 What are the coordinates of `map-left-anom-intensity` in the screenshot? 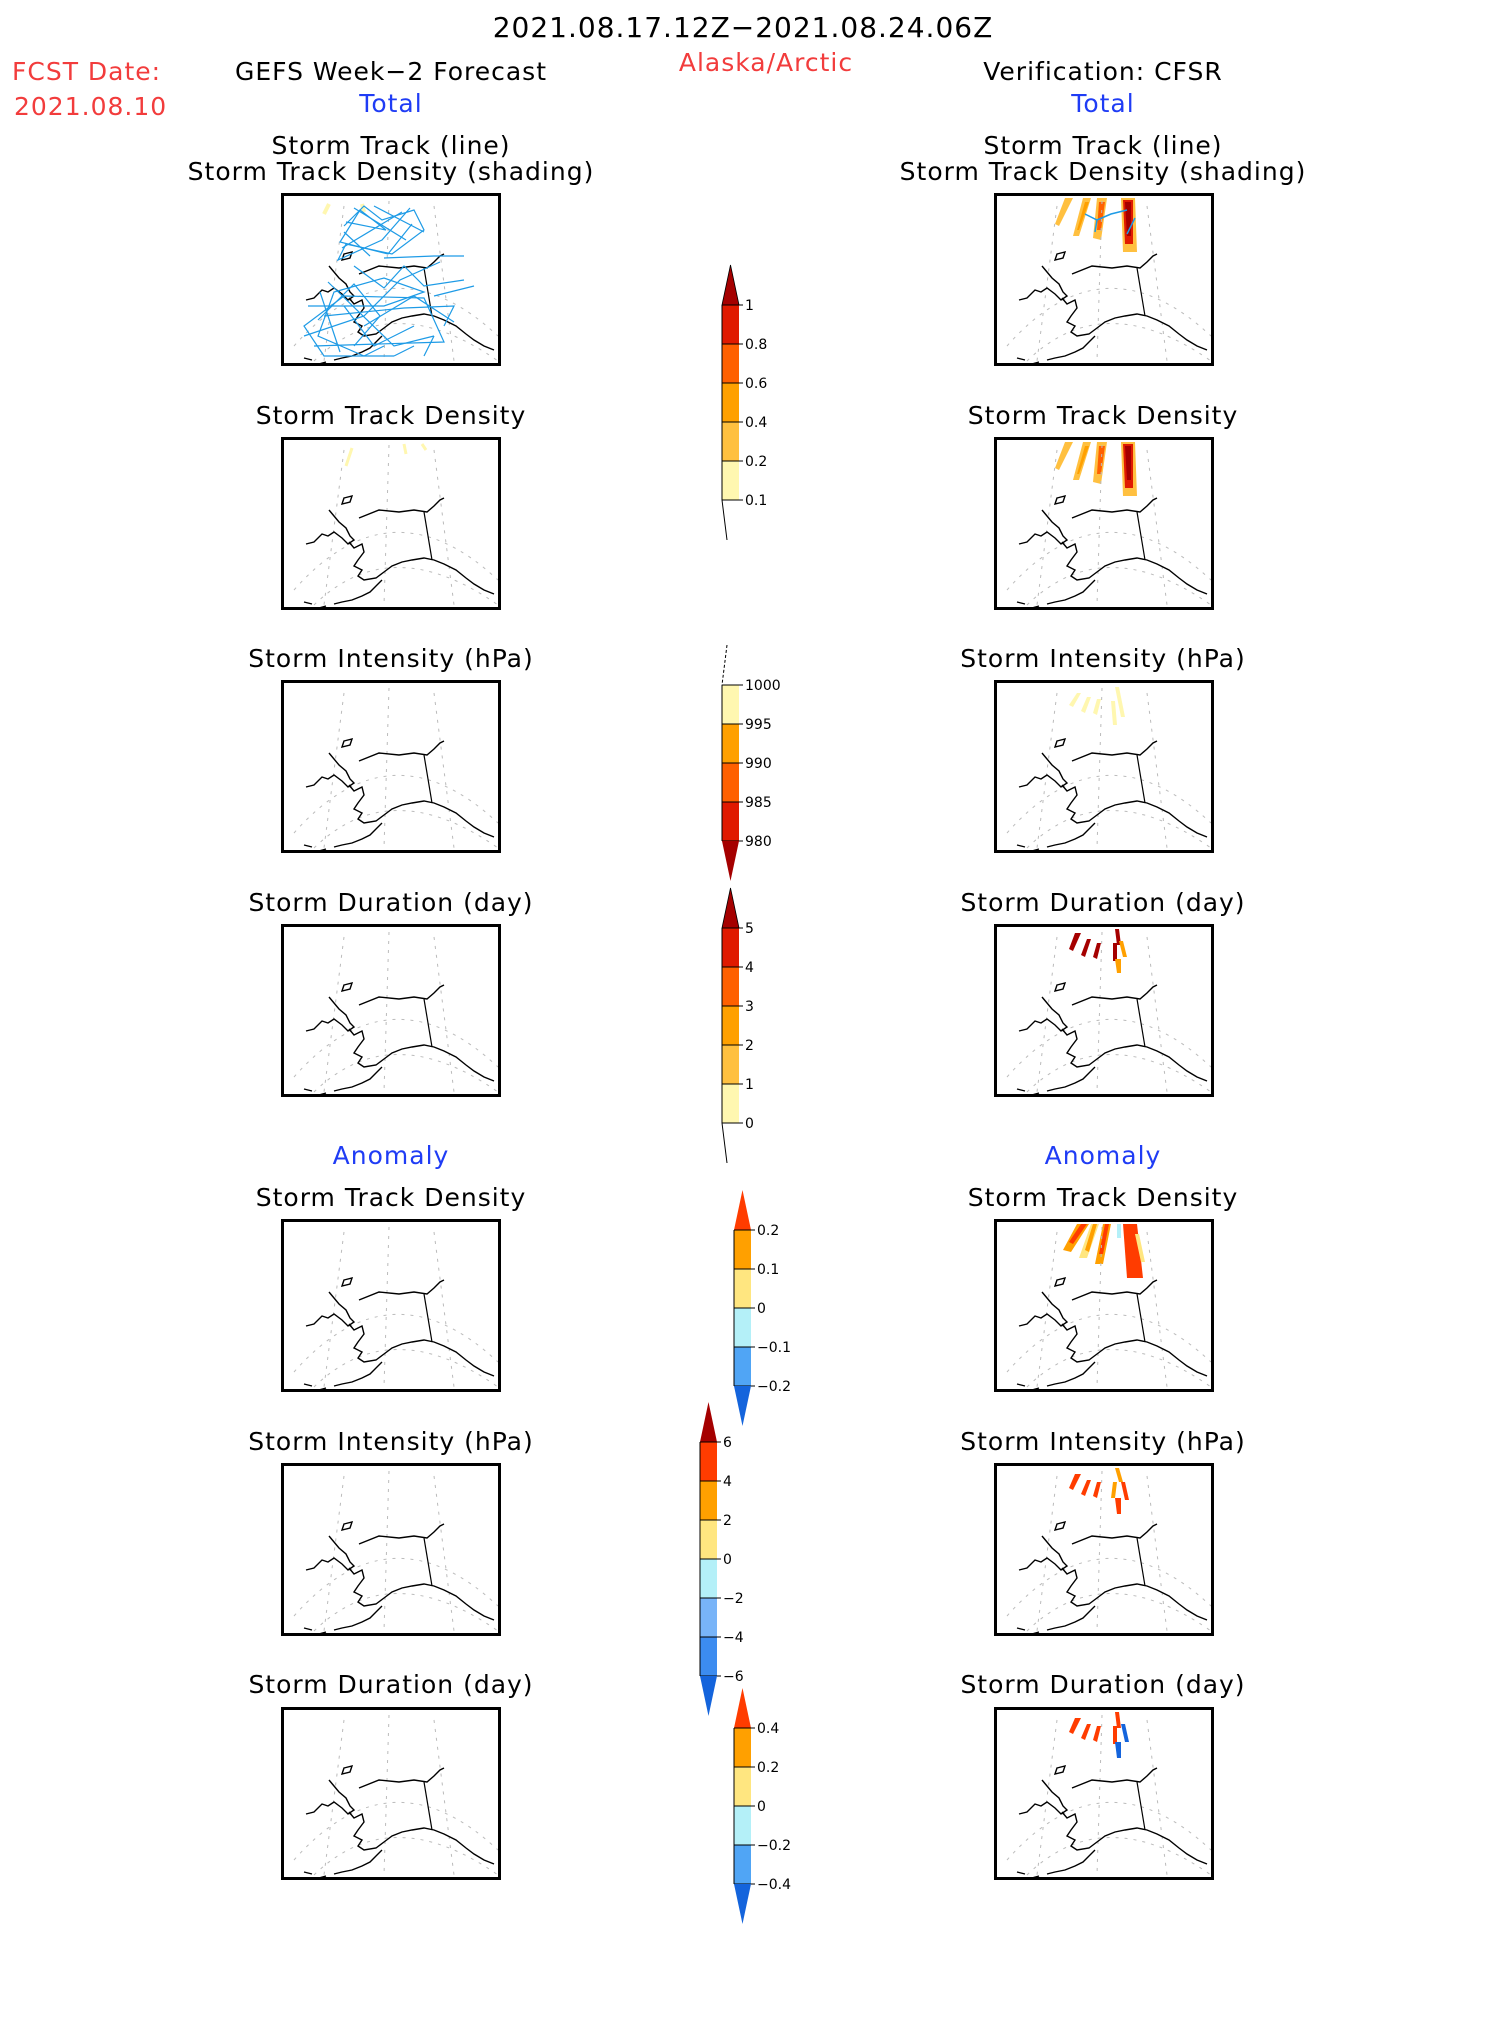 It's located at (391, 1549).